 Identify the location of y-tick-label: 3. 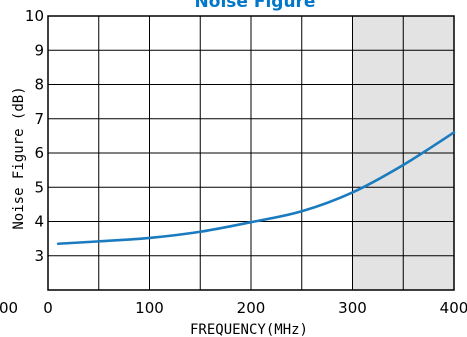
(39, 256).